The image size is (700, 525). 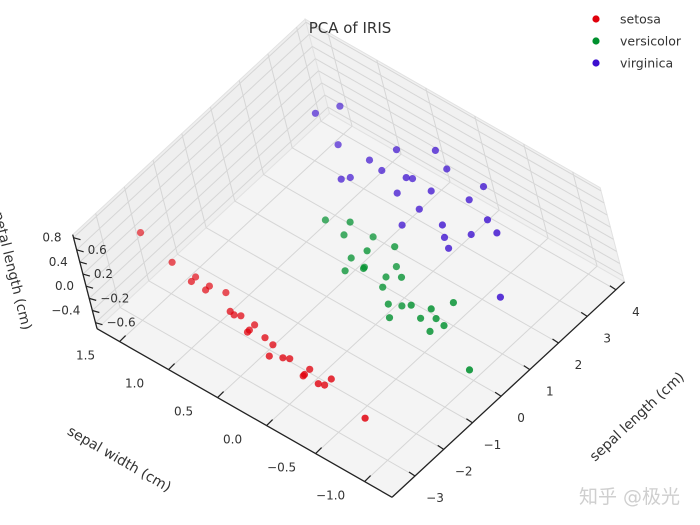 I want to click on y-axis-label: sepal width (cm), so click(x=118, y=459).